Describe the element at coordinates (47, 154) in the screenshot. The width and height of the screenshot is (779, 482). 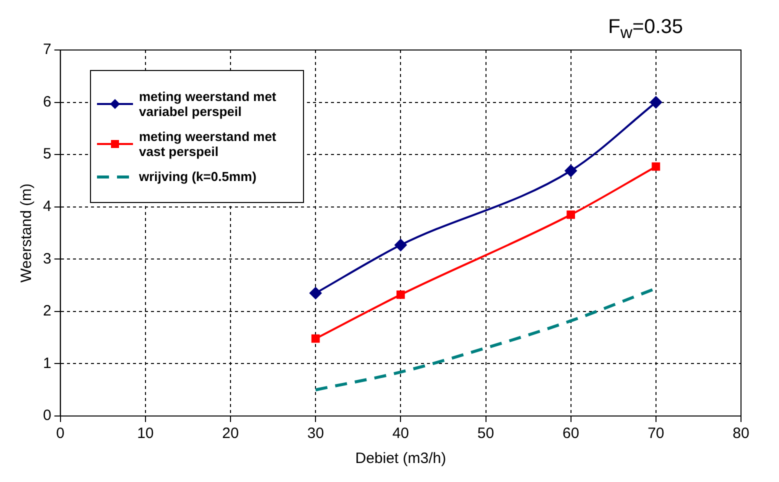
I see `y-tick-label: 5` at that location.